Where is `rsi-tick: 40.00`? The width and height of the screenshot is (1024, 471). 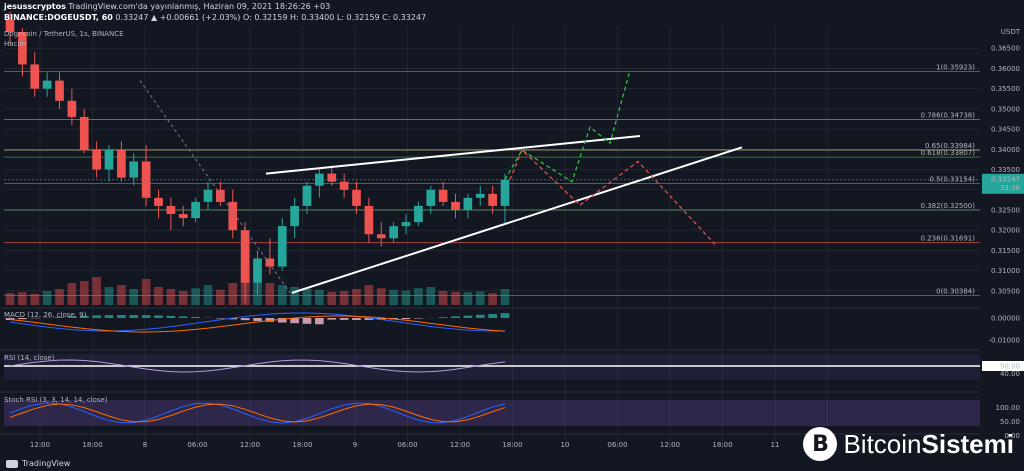
rsi-tick: 40.00 is located at coordinates (1010, 374).